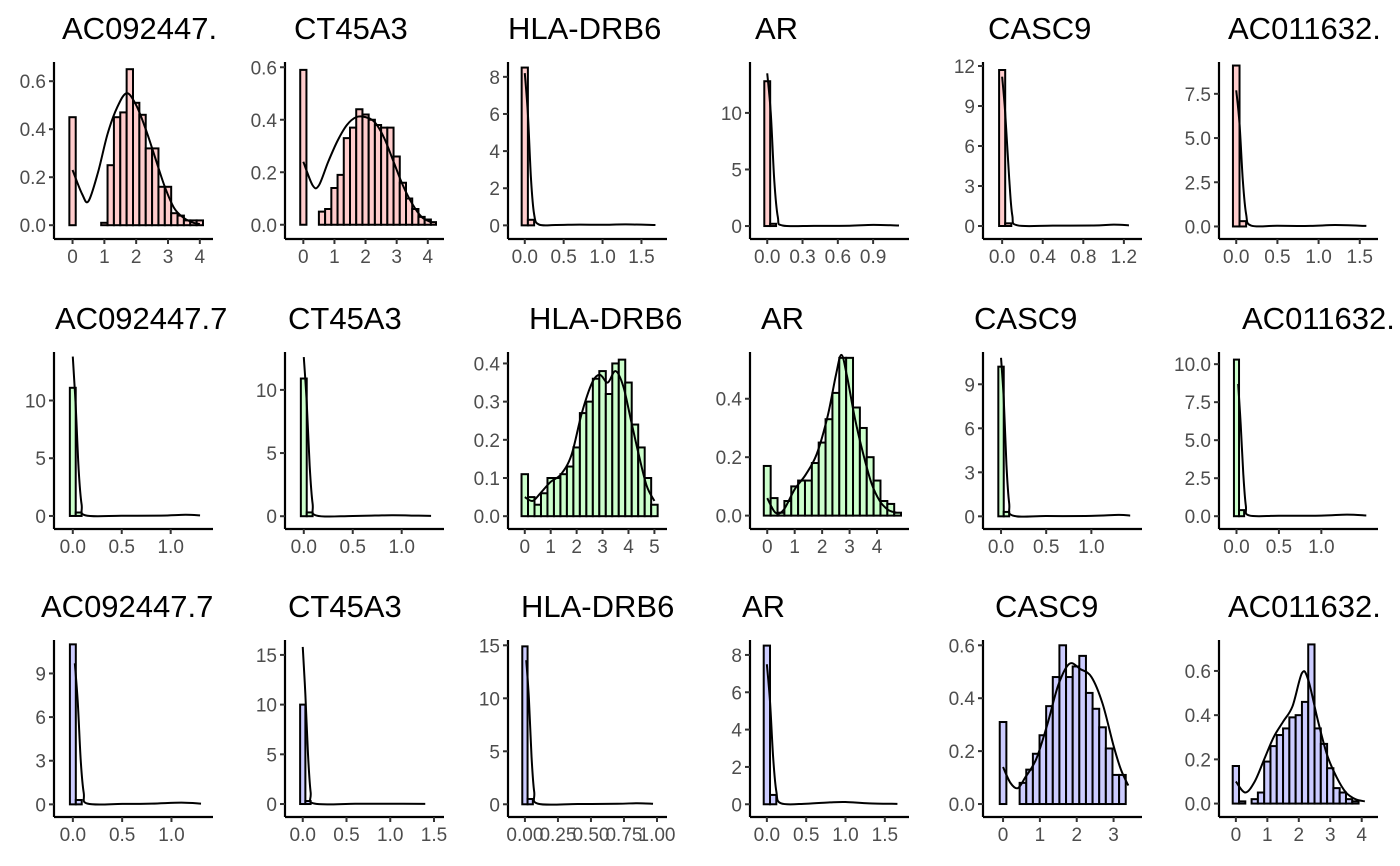 The height and width of the screenshot is (866, 1400). What do you see at coordinates (838, 257) in the screenshot?
I see `x-tick-label-r1c4-2: 0.6` at bounding box center [838, 257].